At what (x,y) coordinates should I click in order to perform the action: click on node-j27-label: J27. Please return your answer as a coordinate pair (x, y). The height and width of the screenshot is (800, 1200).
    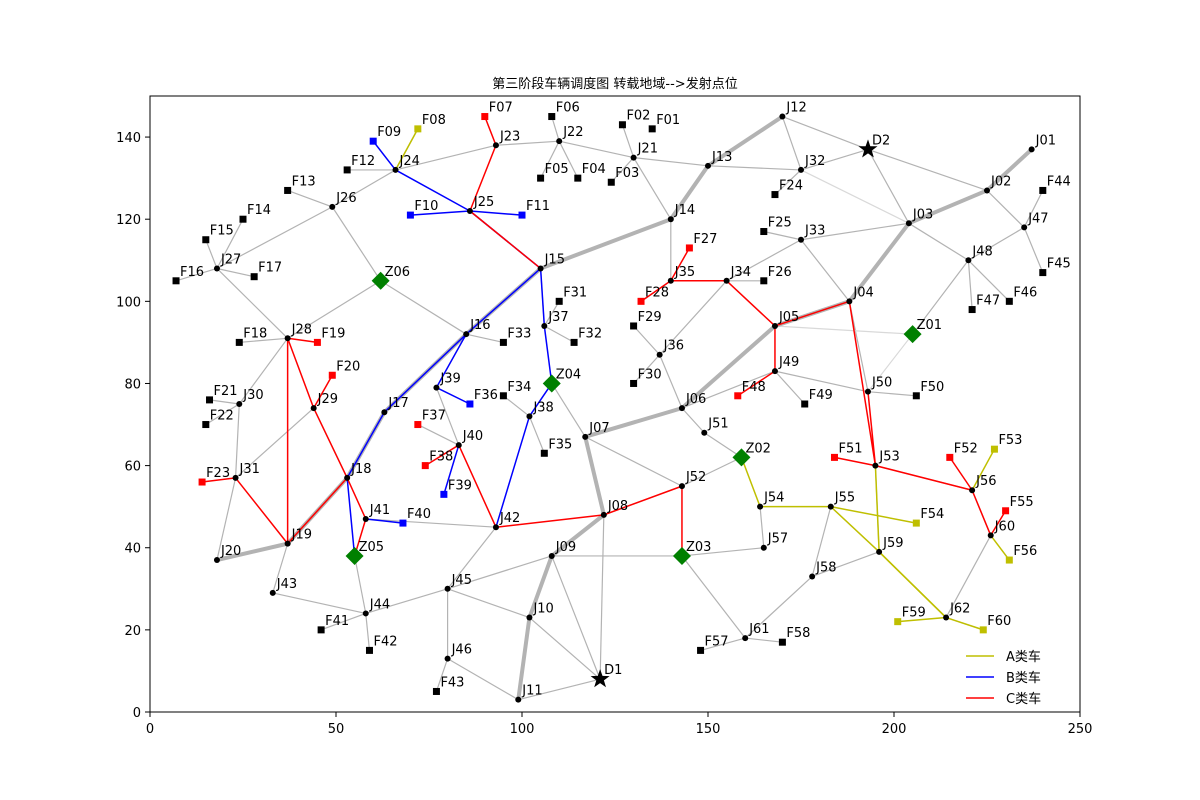
    Looking at the image, I should click on (230, 259).